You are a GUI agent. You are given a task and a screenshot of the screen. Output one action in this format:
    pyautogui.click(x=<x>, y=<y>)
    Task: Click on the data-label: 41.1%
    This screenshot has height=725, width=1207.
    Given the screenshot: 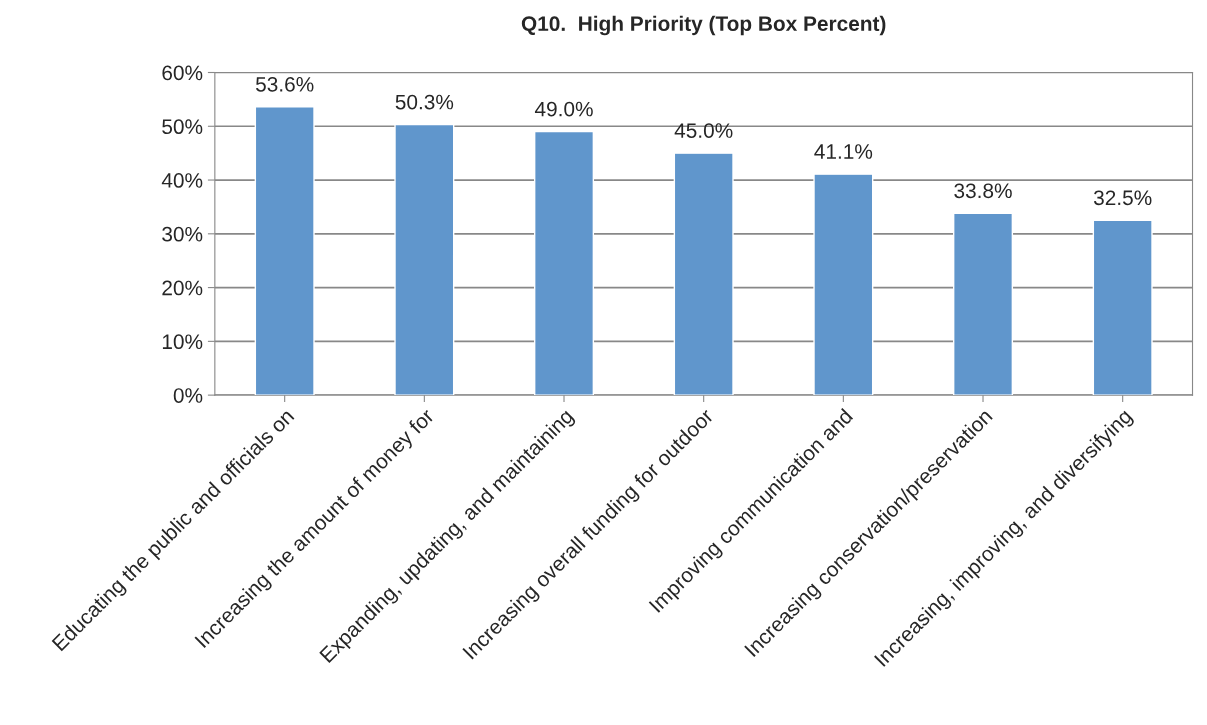 What is the action you would take?
    pyautogui.click(x=843, y=151)
    